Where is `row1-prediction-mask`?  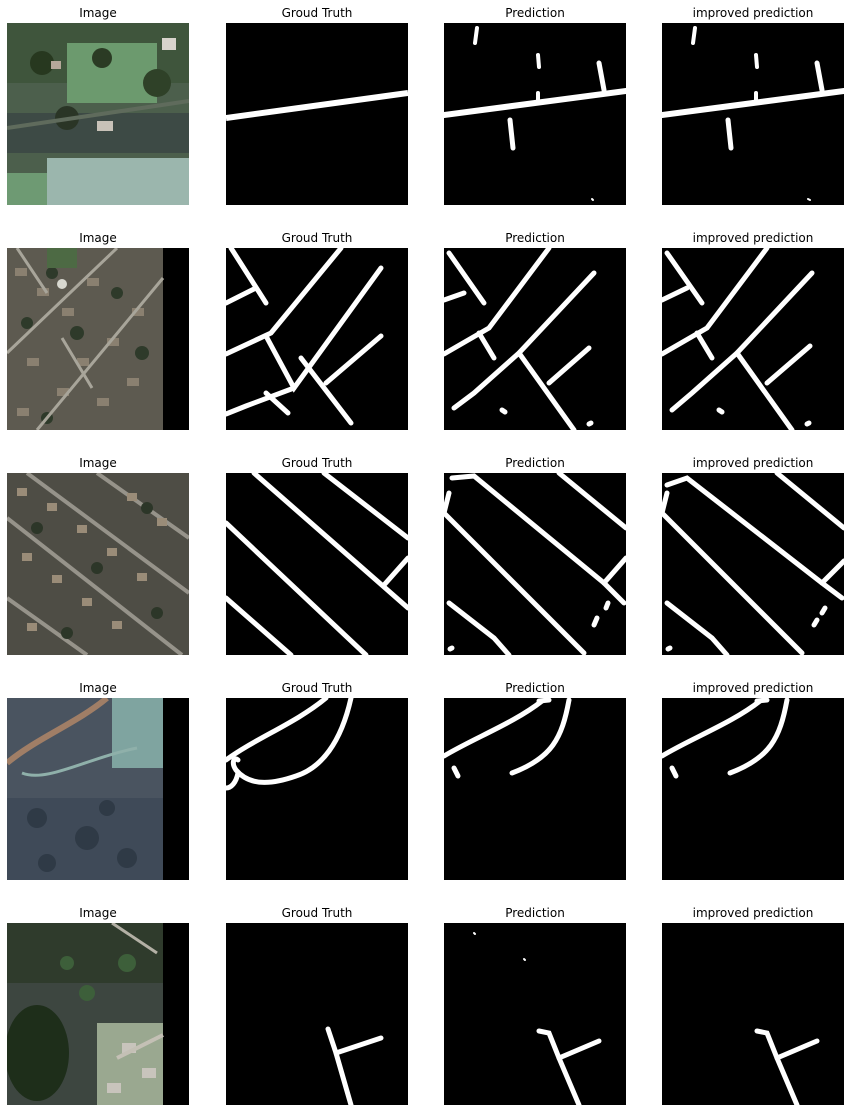
row1-prediction-mask is located at coordinates (535, 114).